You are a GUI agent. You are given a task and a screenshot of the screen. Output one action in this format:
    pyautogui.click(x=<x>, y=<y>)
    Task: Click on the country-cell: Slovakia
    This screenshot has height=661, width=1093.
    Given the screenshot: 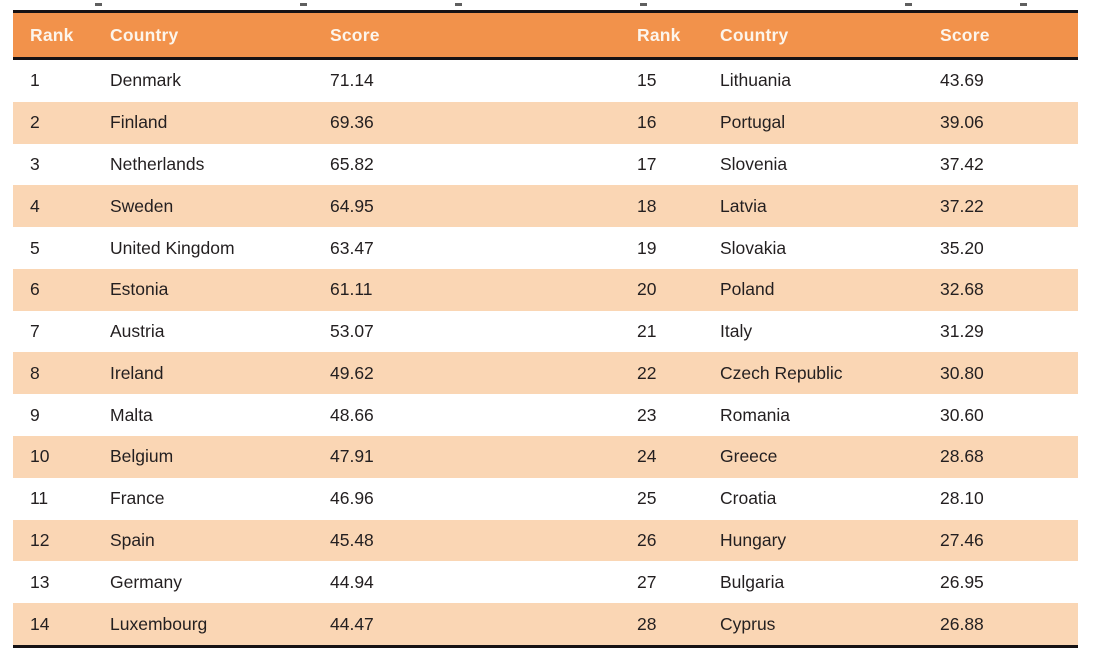 What is the action you would take?
    pyautogui.click(x=753, y=247)
    